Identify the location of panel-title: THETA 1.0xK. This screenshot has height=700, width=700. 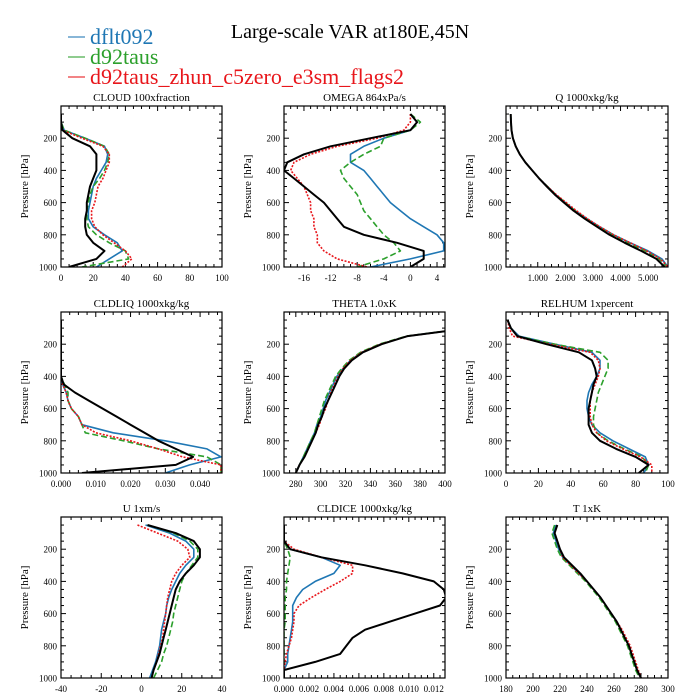
(364, 304).